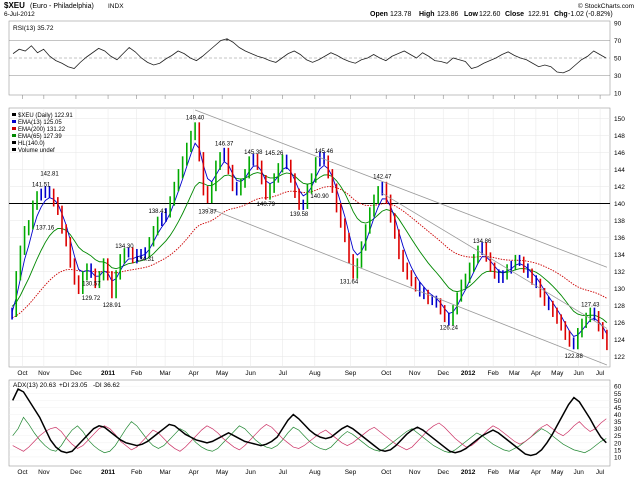  What do you see at coordinates (49, 175) in the screenshot?
I see `price-annotation: 142.81` at bounding box center [49, 175].